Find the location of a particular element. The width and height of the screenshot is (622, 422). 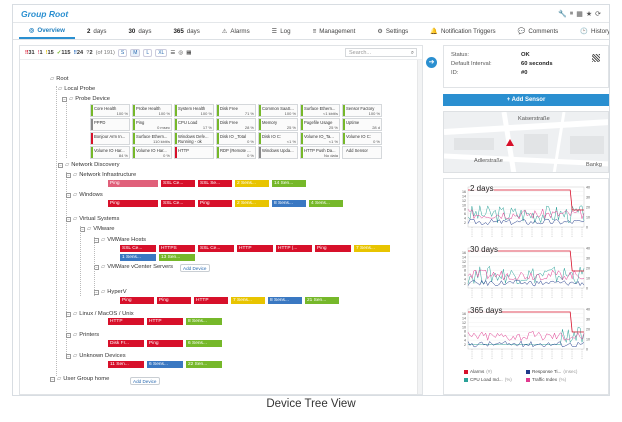

tree-node-hyperv: − ▱ HyperV is located at coordinates (110, 292).